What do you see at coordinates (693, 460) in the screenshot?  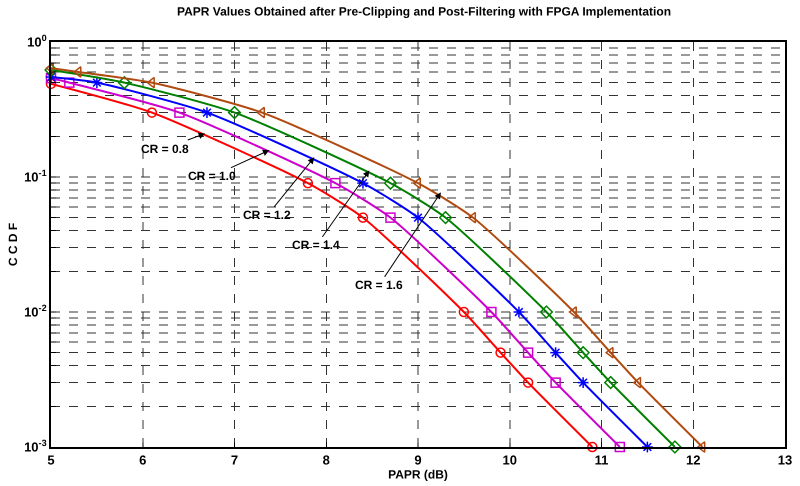 I see `x-tick-label: 12` at bounding box center [693, 460].